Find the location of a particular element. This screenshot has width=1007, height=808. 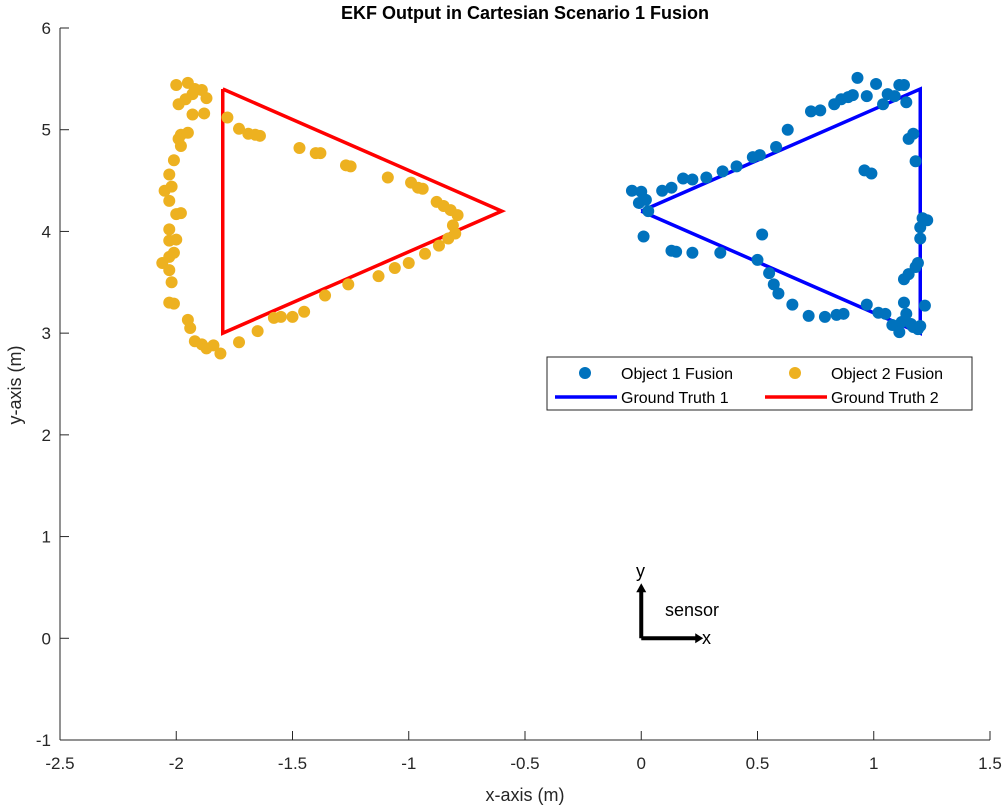

legend-label-object-1-fusion: Object 1 Fusion is located at coordinates (677, 374).